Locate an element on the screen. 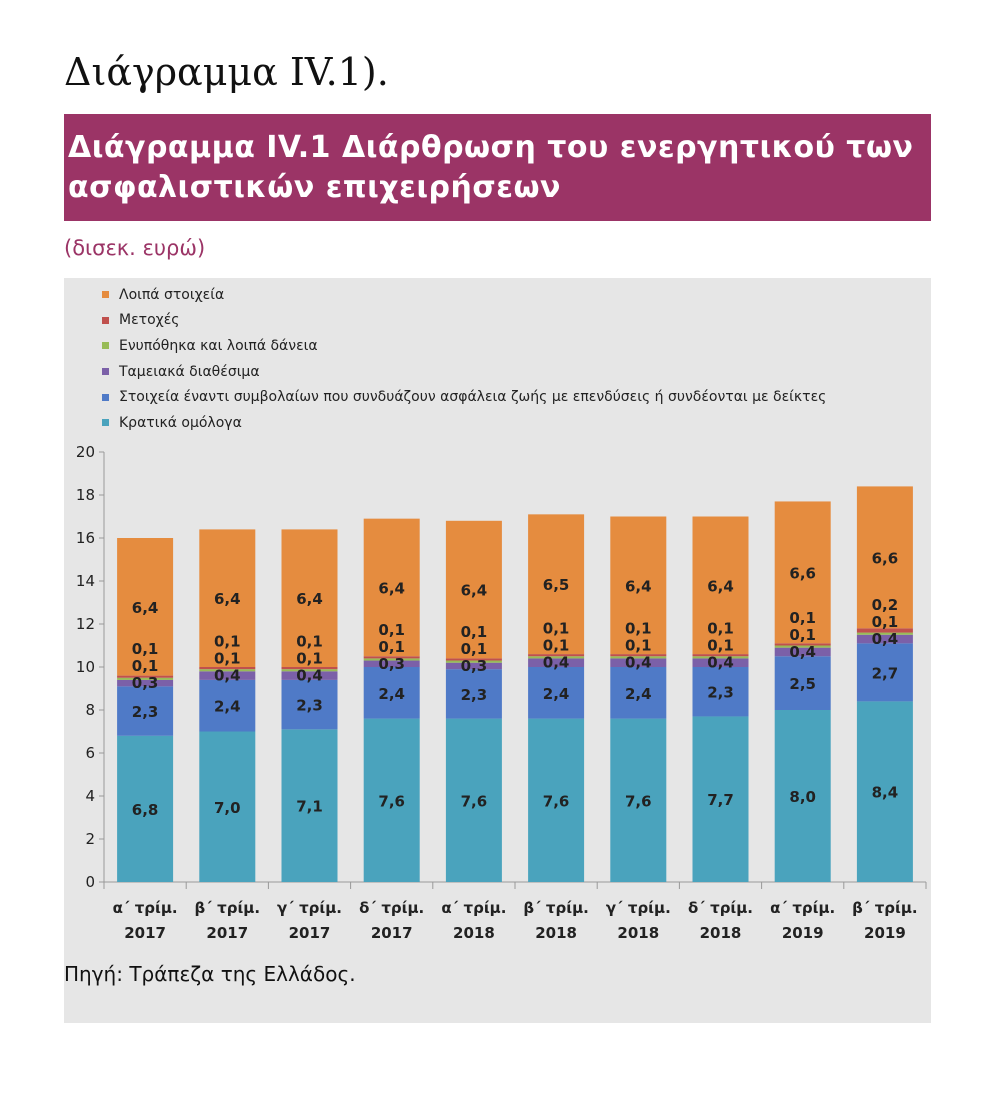 This screenshot has width=1000, height=1100. data-label: 2,5 is located at coordinates (802, 684).